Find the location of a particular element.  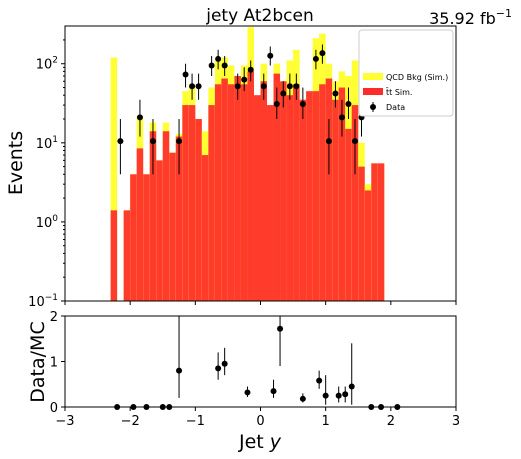

xtick-label: 2 is located at coordinates (391, 421).